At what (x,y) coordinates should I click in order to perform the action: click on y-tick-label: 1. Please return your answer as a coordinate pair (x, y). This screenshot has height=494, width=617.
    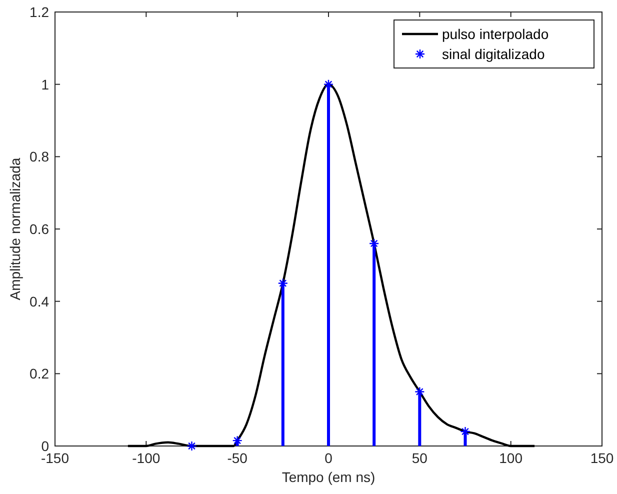
    Looking at the image, I should click on (45, 84).